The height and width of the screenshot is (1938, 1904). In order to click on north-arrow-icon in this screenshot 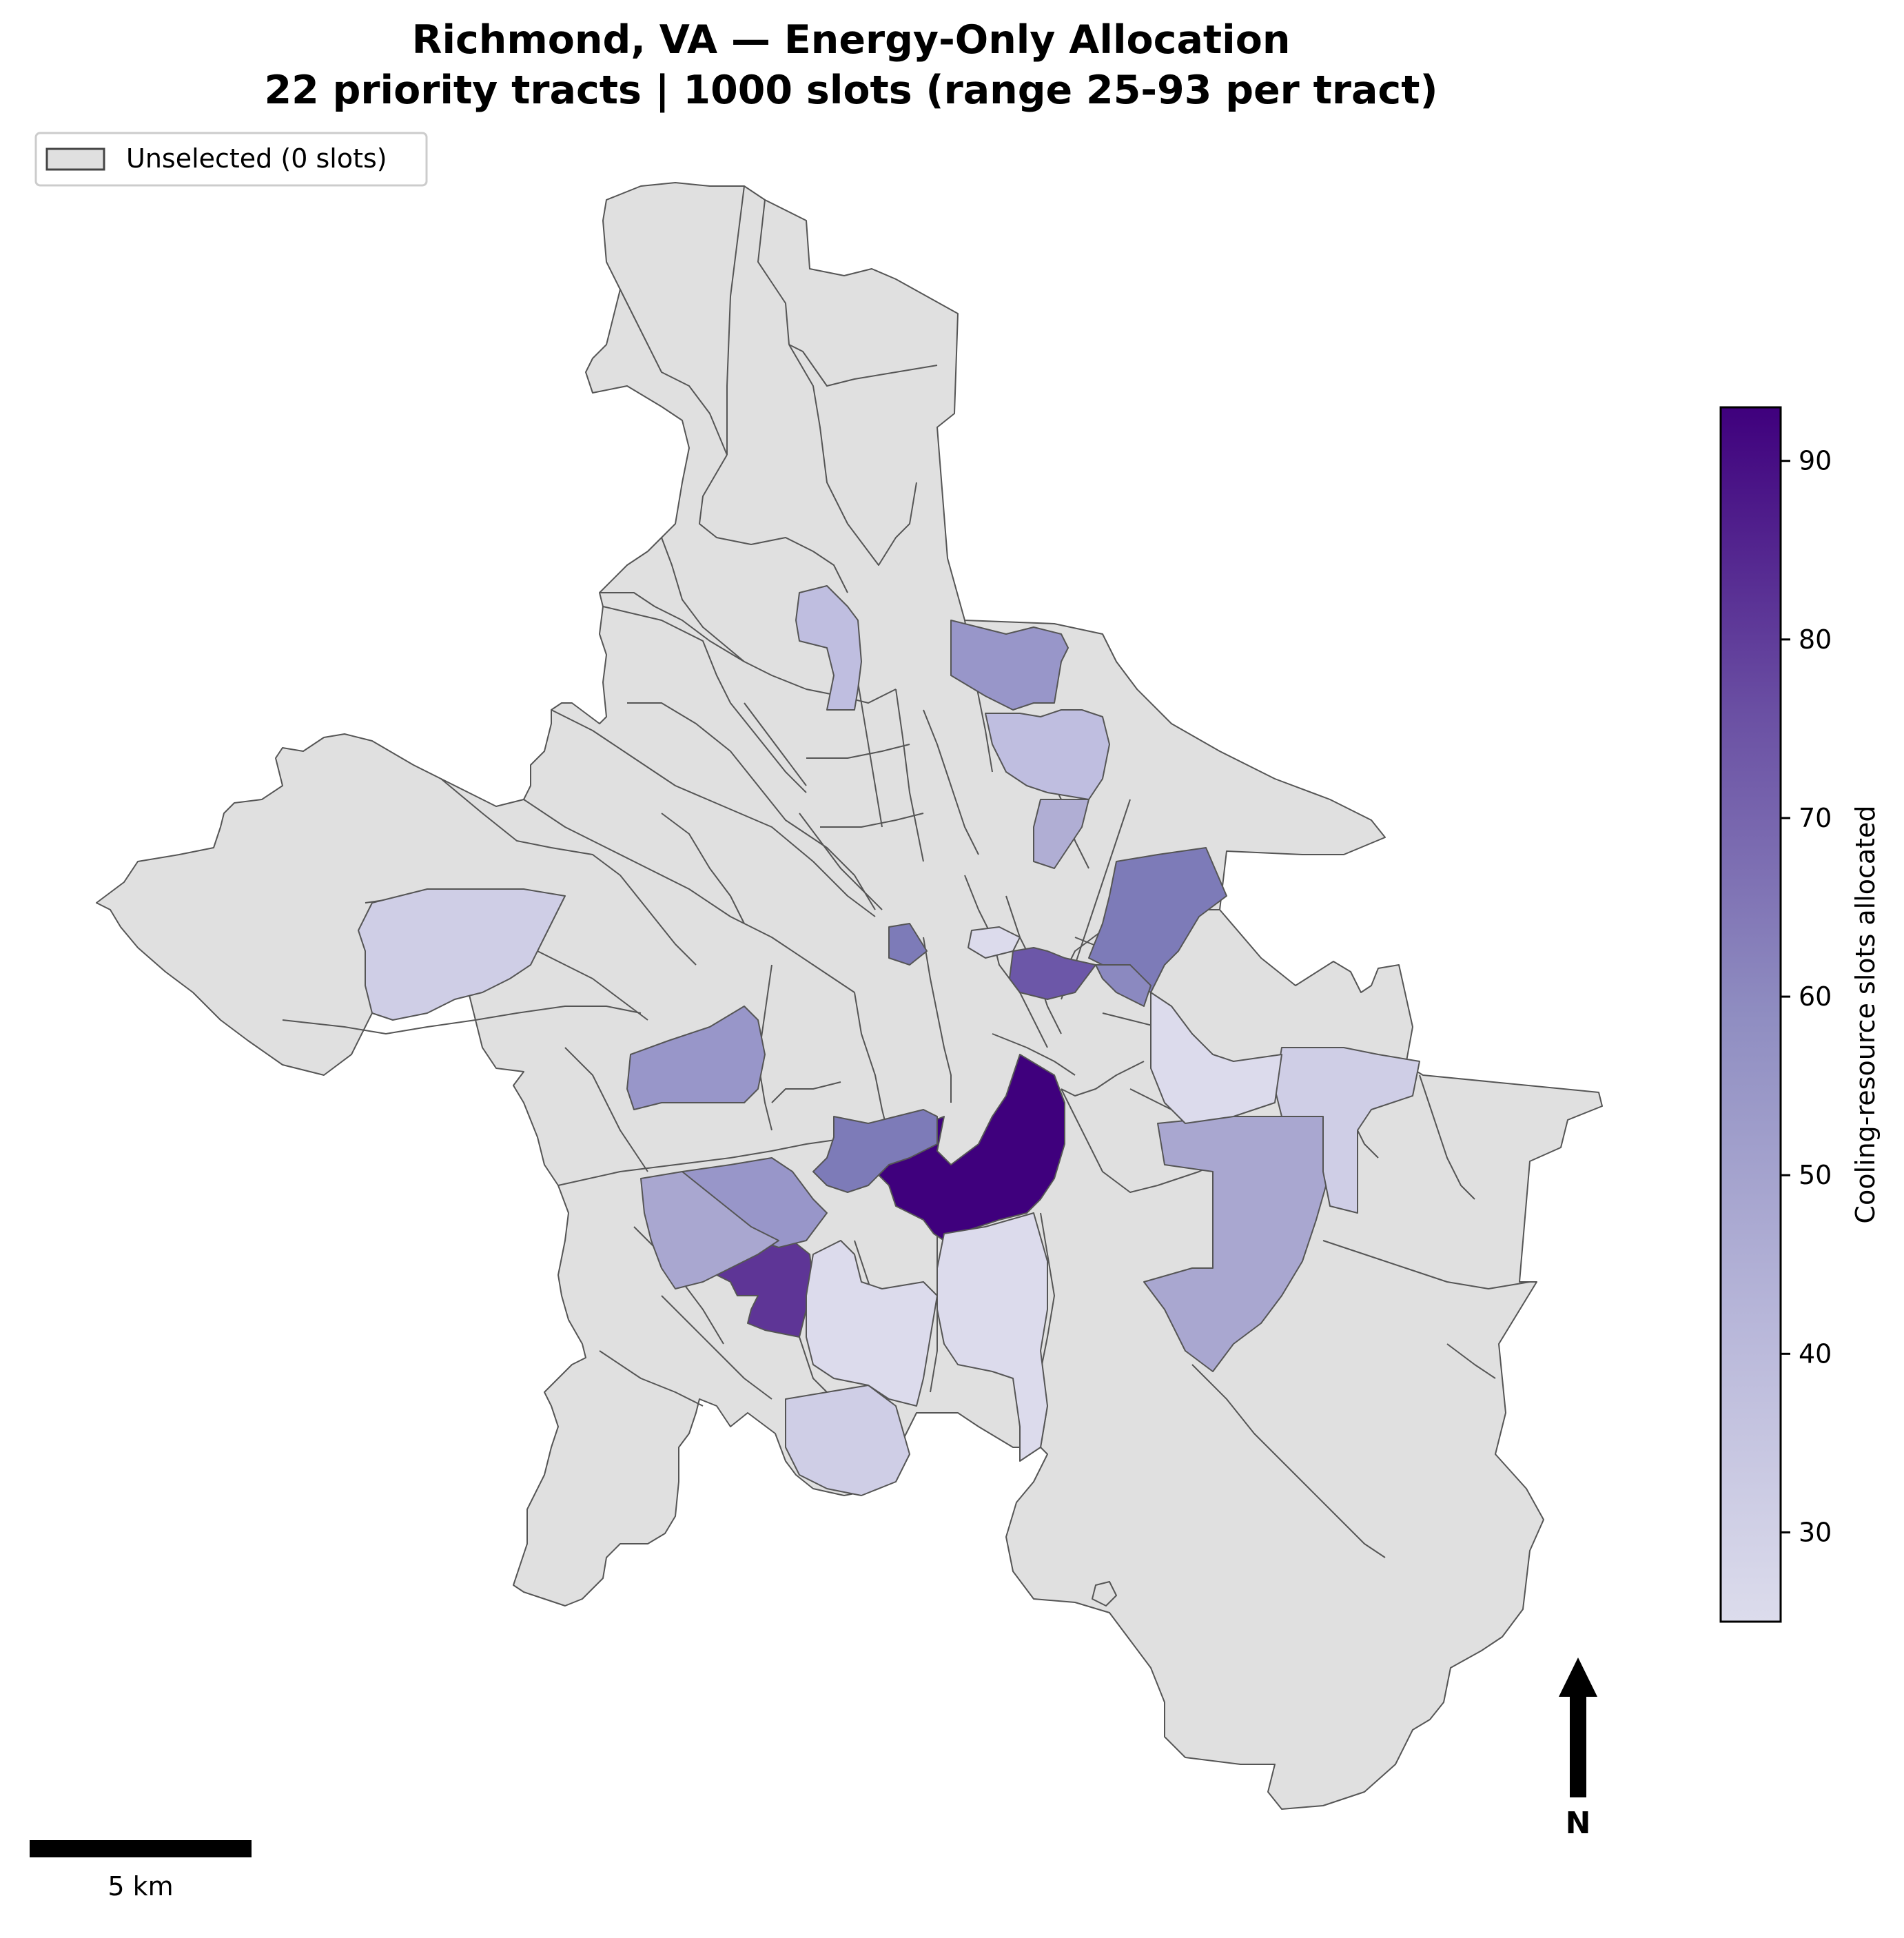, I will do `click(1578, 1727)`.